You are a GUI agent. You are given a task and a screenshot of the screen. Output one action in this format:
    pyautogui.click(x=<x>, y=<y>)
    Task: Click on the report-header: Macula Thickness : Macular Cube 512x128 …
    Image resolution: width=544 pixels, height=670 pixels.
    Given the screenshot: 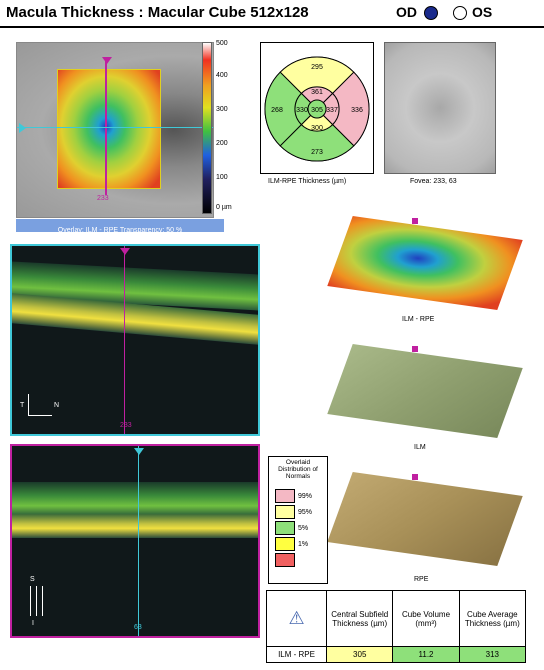 What is the action you would take?
    pyautogui.click(x=272, y=14)
    